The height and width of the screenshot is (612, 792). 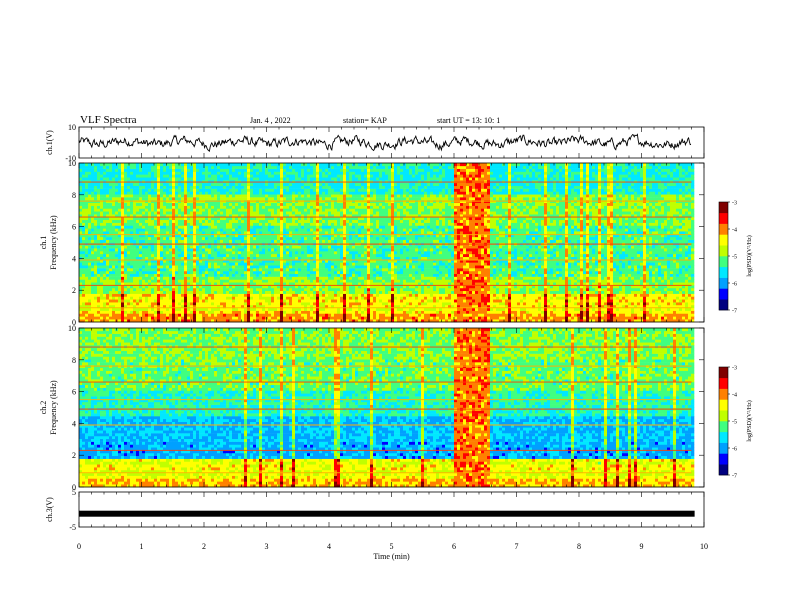 I want to click on x-tick-label: 6, so click(x=454, y=546).